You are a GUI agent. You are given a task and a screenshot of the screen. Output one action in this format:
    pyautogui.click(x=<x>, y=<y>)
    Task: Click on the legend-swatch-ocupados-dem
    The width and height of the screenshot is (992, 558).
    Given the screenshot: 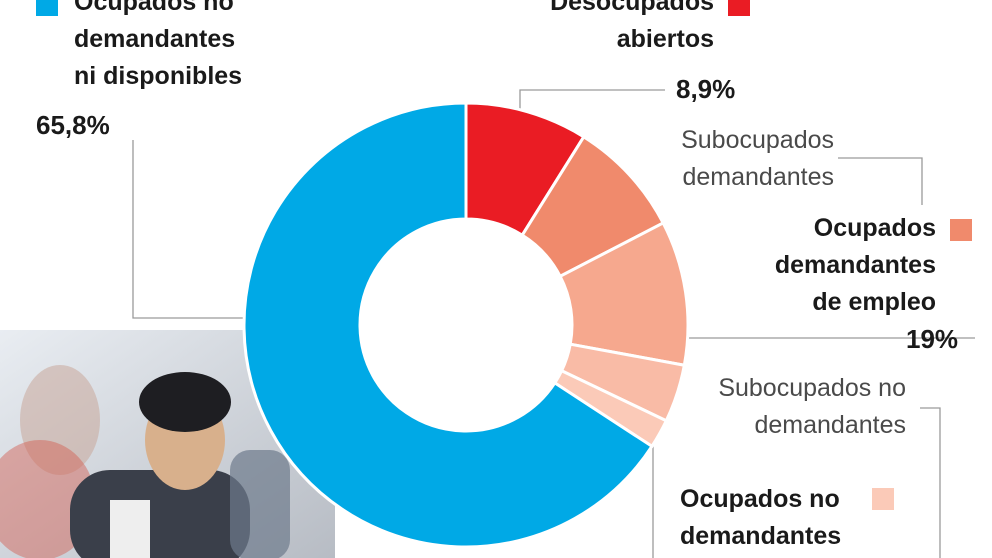 What is the action you would take?
    pyautogui.click(x=961, y=230)
    